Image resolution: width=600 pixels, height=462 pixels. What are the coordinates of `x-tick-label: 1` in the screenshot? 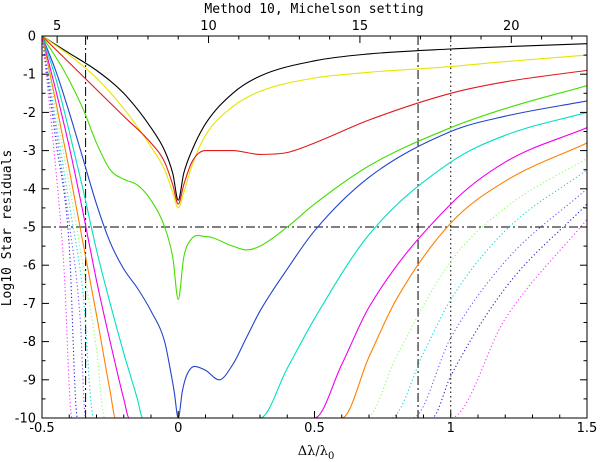 It's located at (451, 428).